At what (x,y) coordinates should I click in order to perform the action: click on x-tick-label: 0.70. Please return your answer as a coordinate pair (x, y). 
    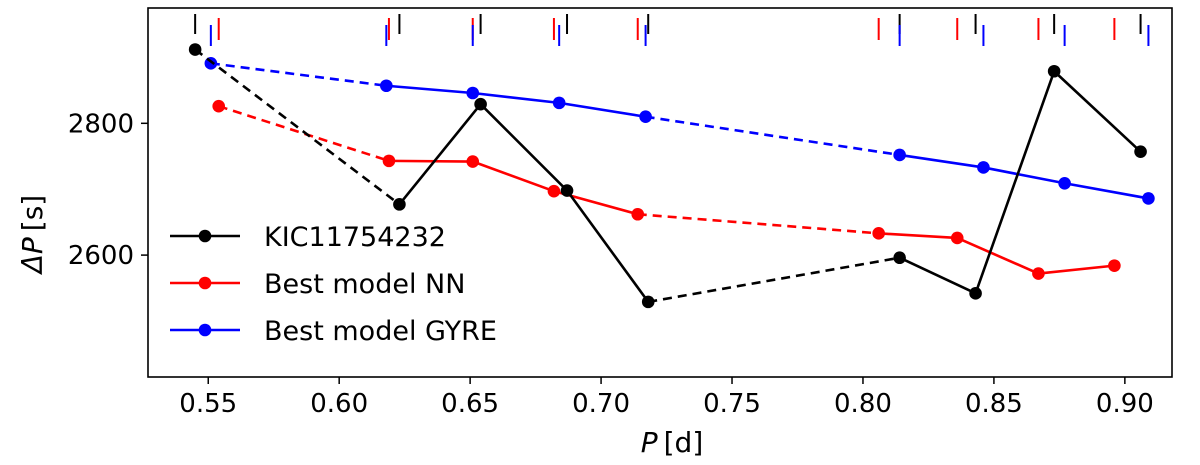
    Looking at the image, I should click on (601, 404).